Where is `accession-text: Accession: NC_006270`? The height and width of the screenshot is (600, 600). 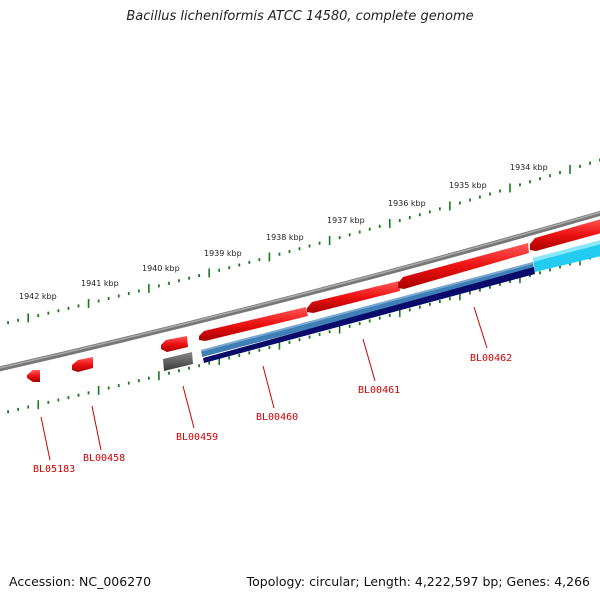
accession-text: Accession: NC_006270 is located at coordinates (80, 581).